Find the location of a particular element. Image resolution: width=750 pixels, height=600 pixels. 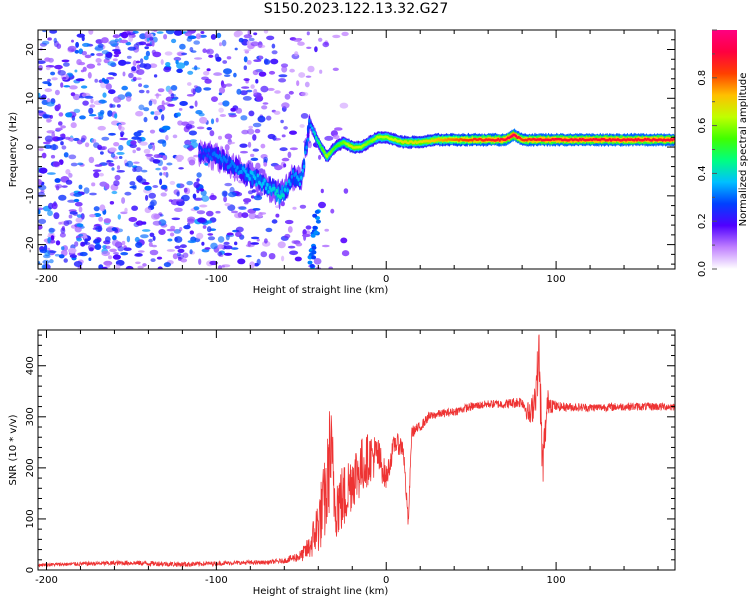

snr-x-axis-label: Height of straight line (km) is located at coordinates (321, 591).